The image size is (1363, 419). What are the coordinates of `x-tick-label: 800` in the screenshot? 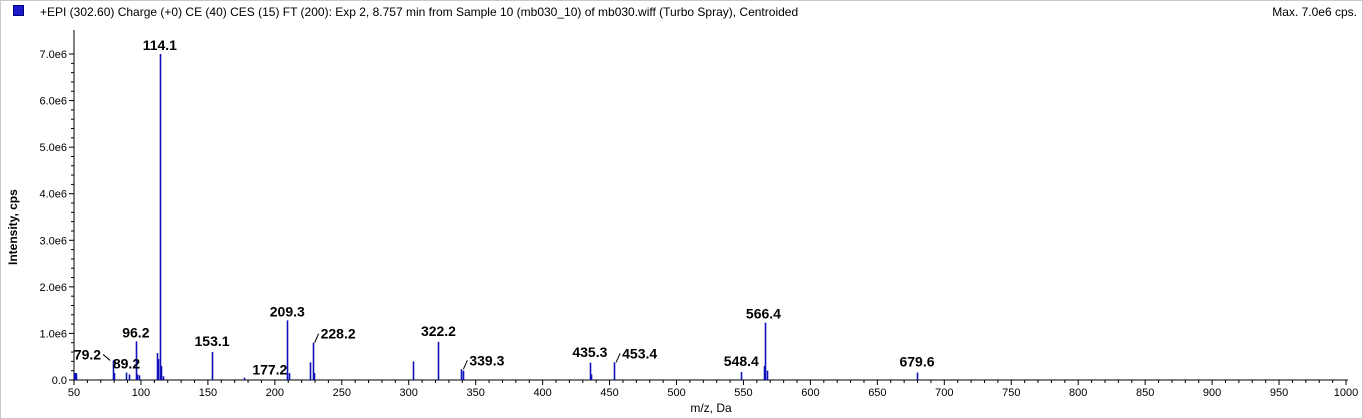 It's located at (1078, 393).